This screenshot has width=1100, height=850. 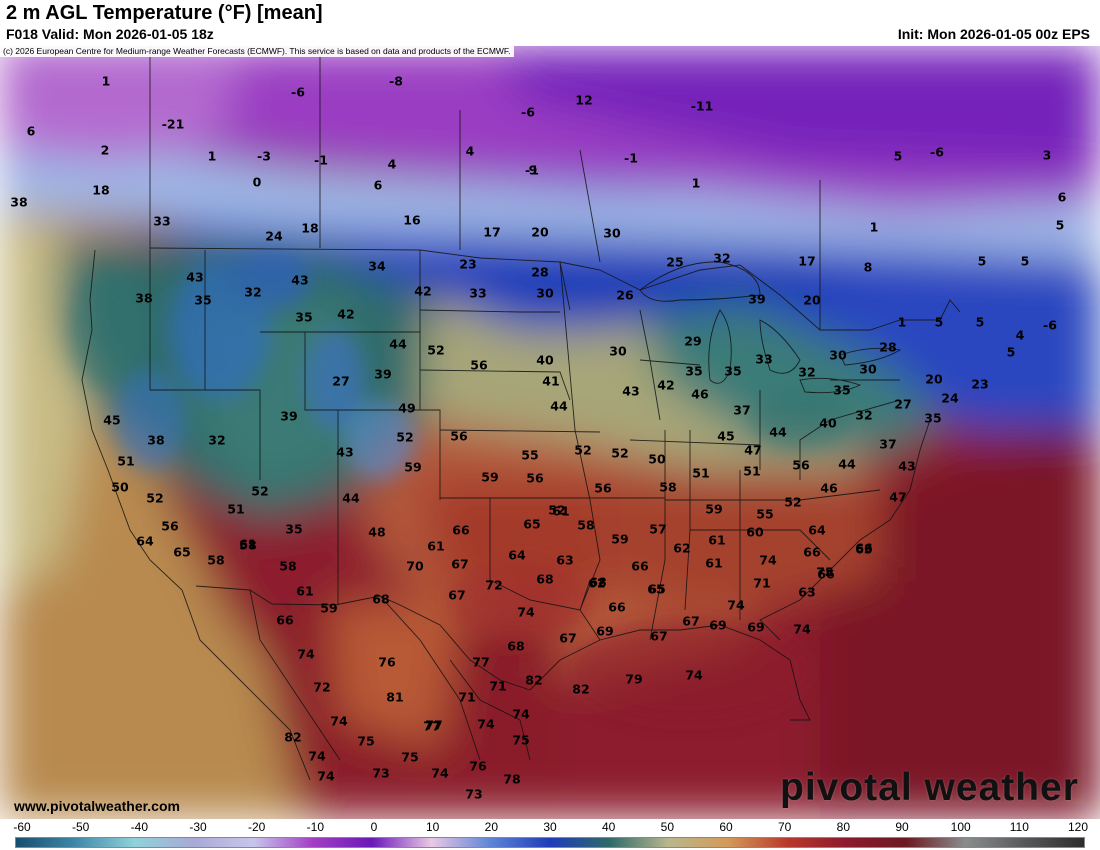 What do you see at coordinates (497, 686) in the screenshot?
I see `temperature-value: 71` at bounding box center [497, 686].